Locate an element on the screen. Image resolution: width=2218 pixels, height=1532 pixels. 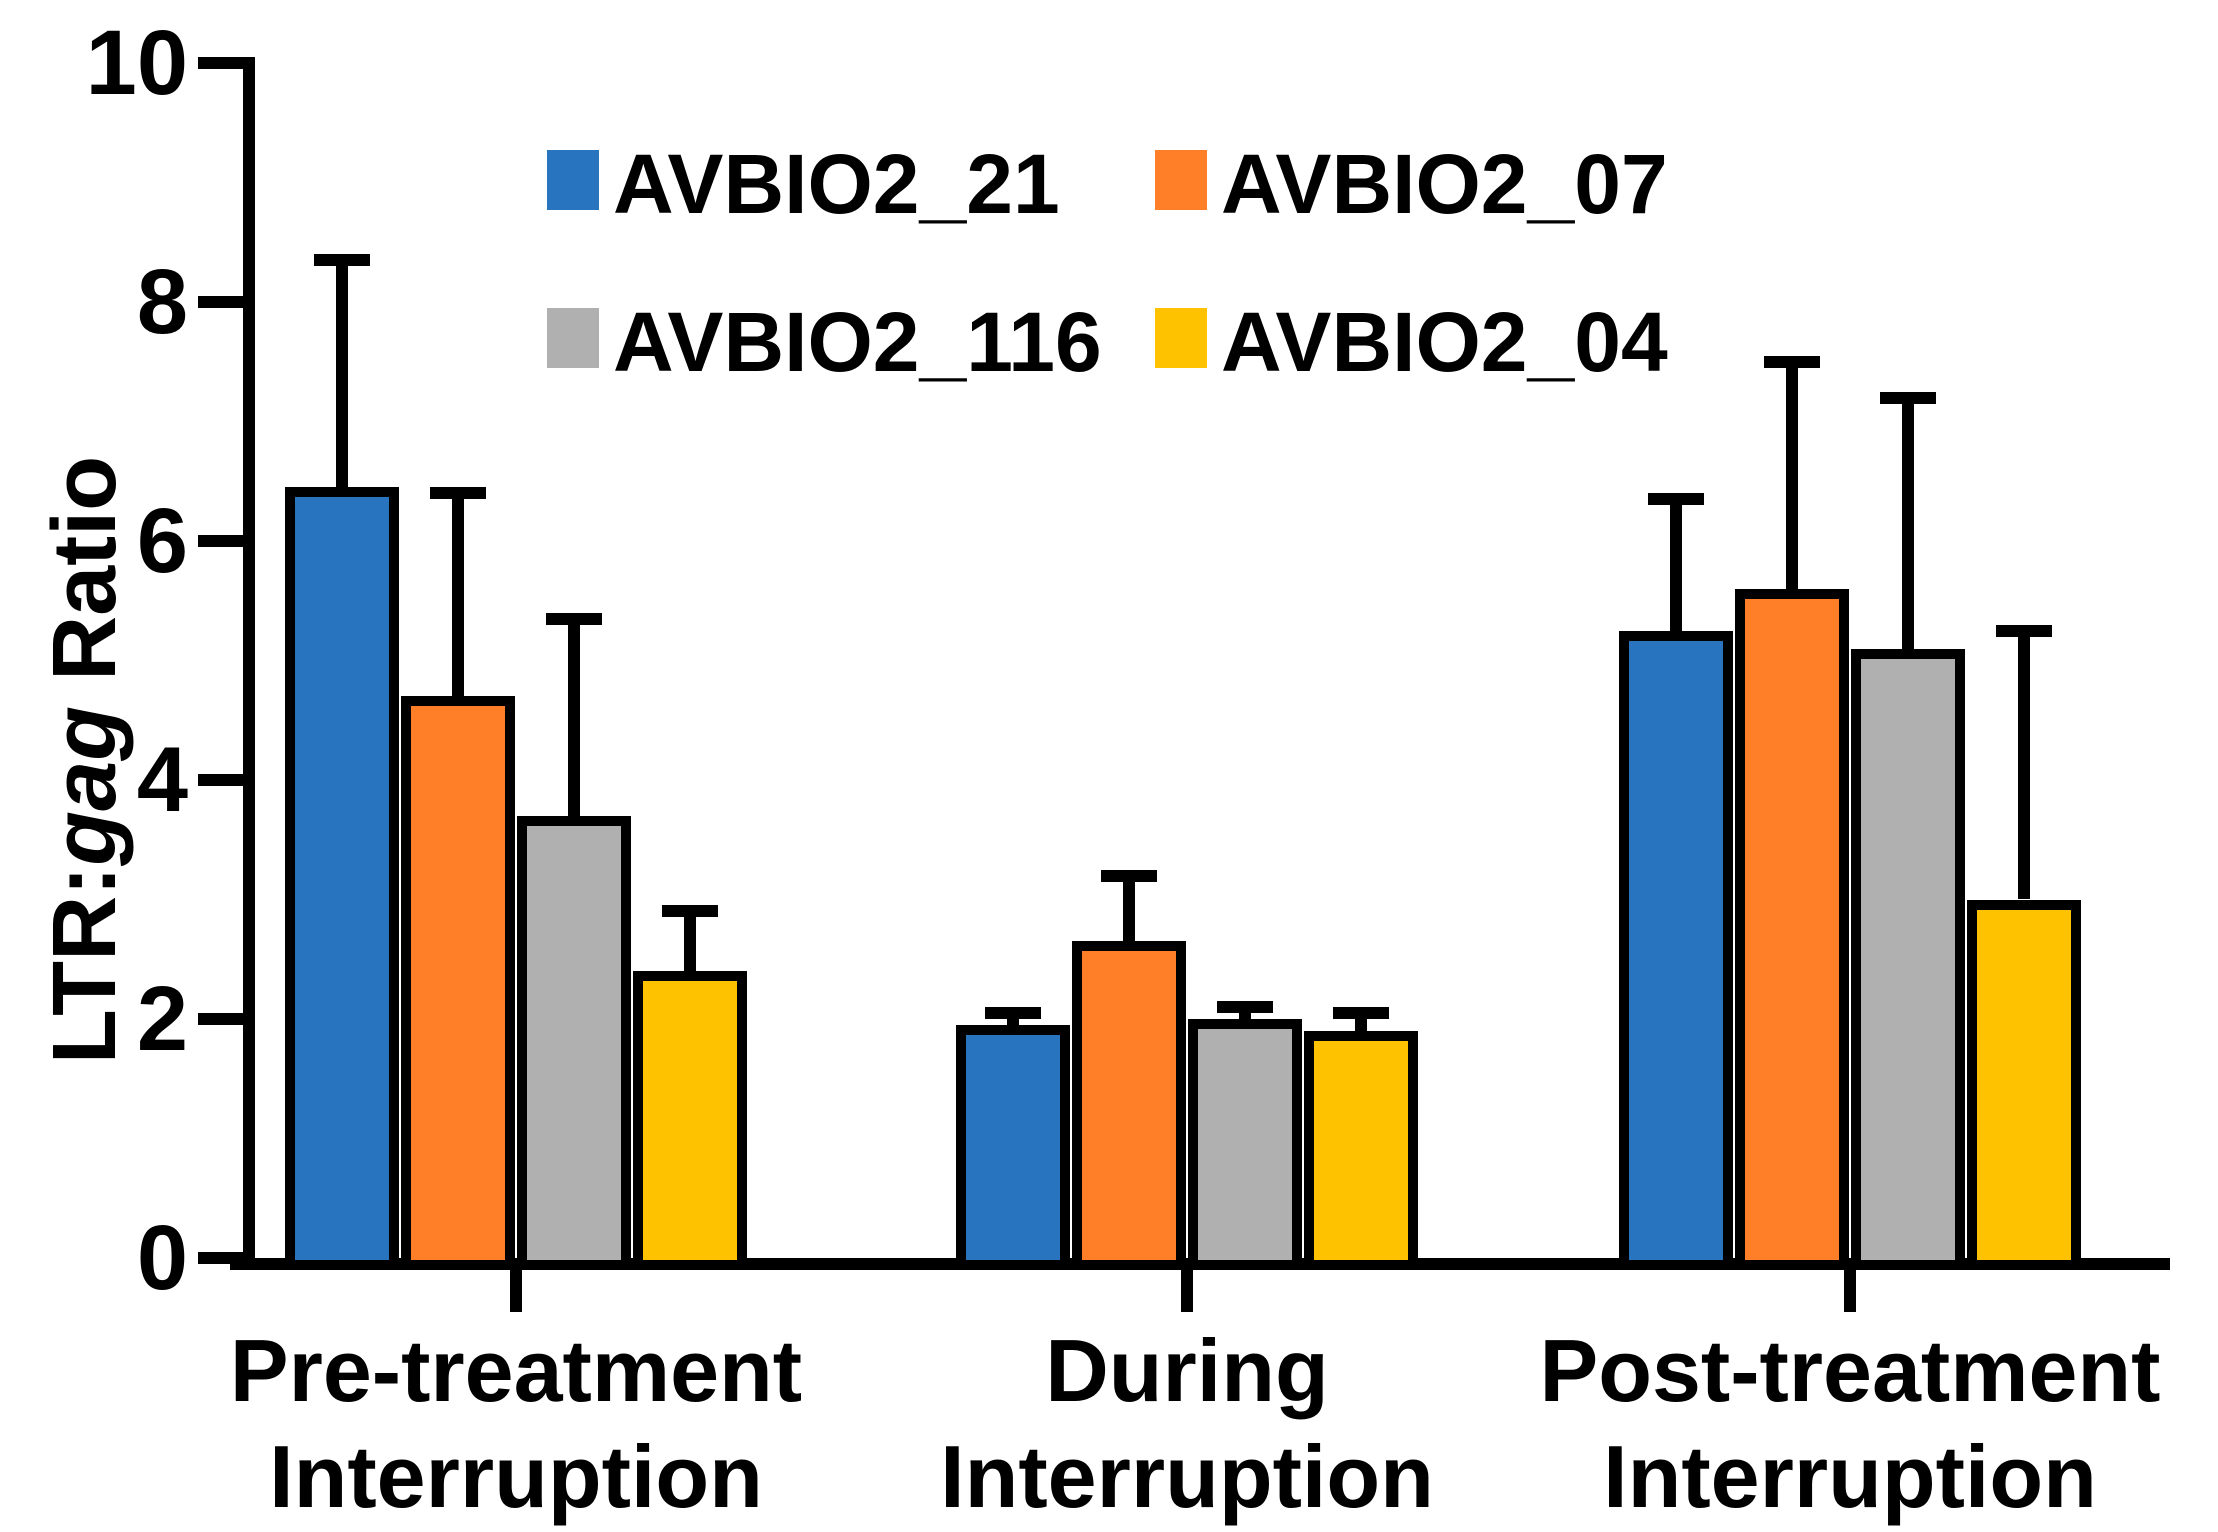
y-tick-label: 2 is located at coordinates (162, 1019).